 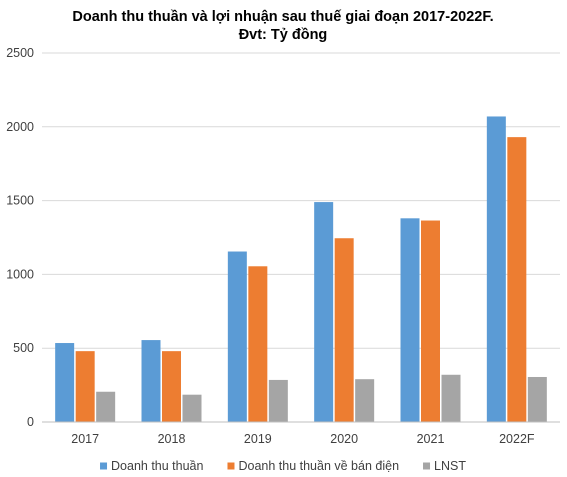 What do you see at coordinates (450, 466) in the screenshot?
I see `legend-label: LNST` at bounding box center [450, 466].